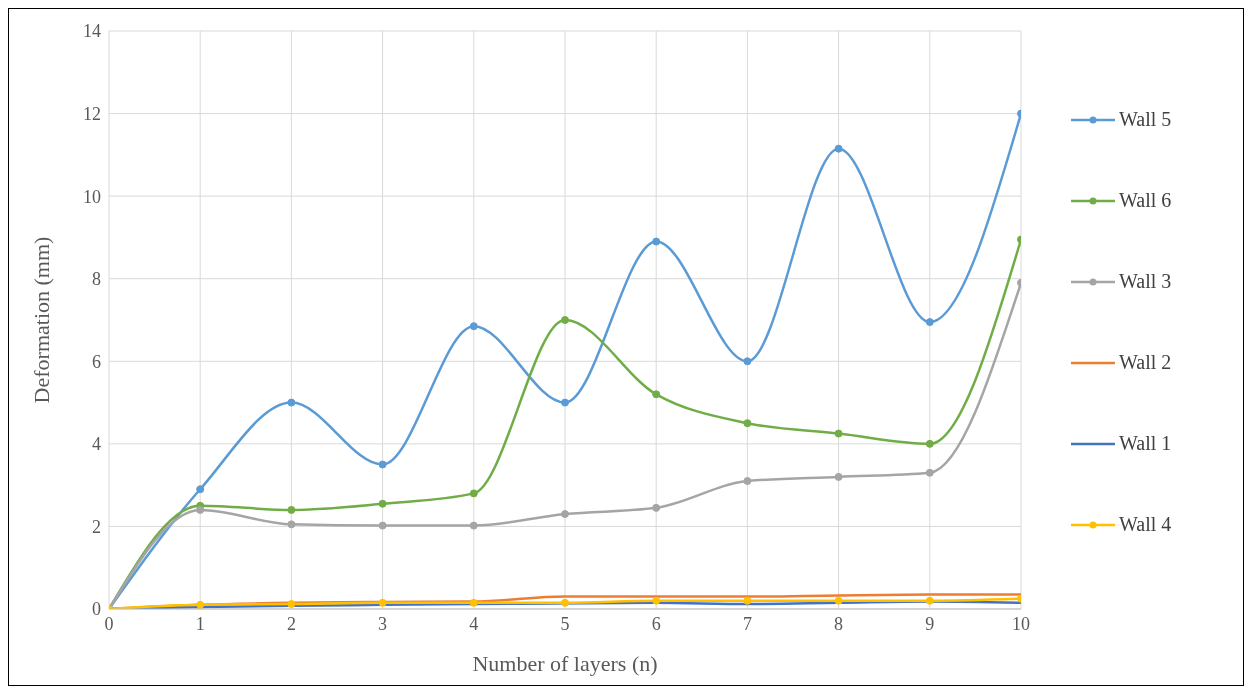 The image size is (1250, 692). What do you see at coordinates (92, 196) in the screenshot?
I see `y-tick-label: 10` at bounding box center [92, 196].